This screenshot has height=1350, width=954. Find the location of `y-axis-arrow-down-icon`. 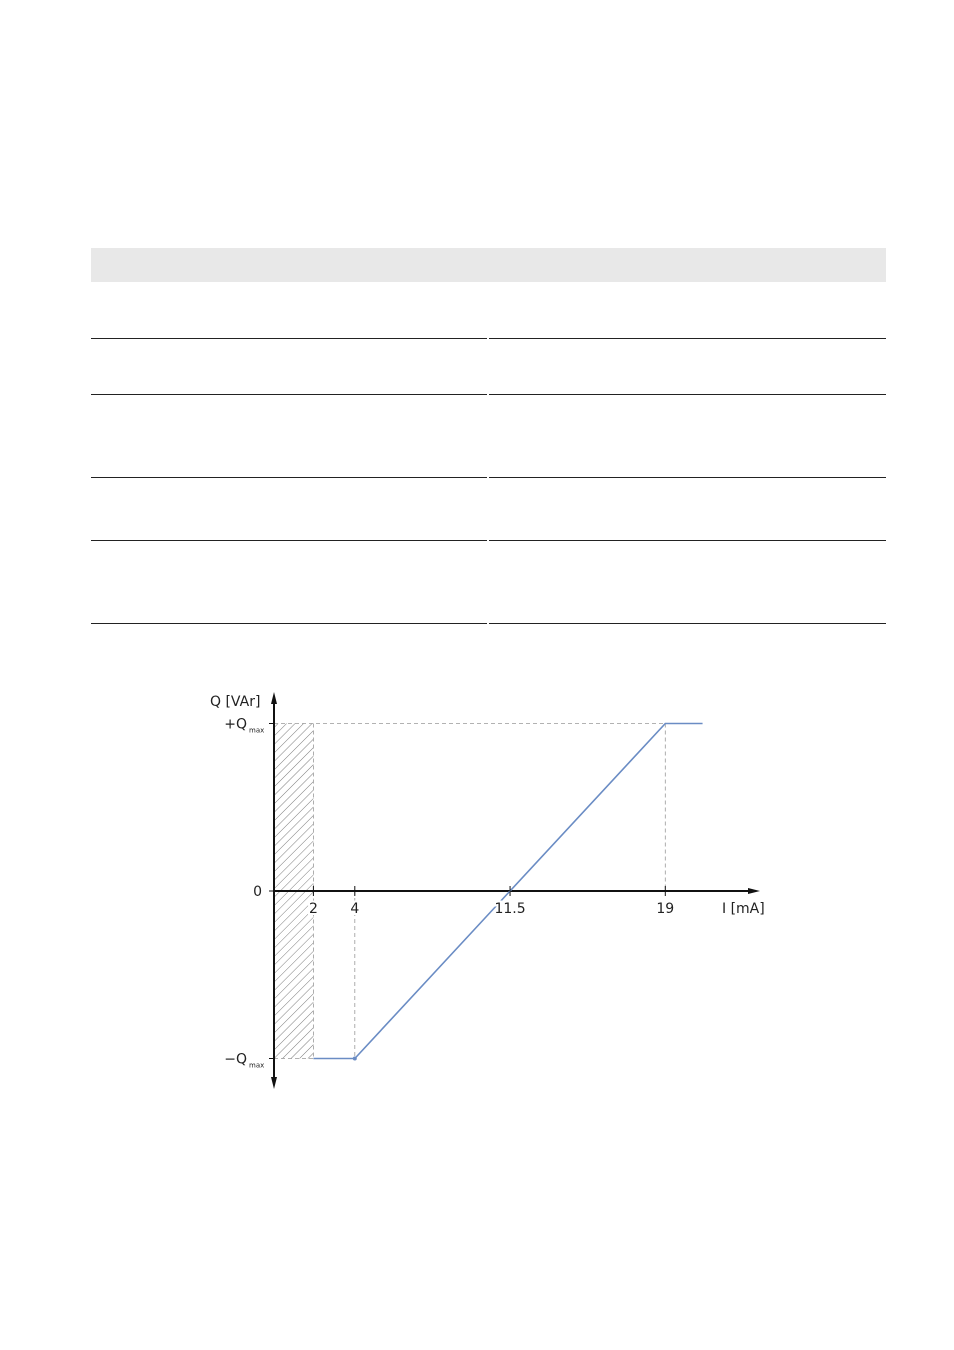

y-axis-arrow-down-icon is located at coordinates (274, 1083).